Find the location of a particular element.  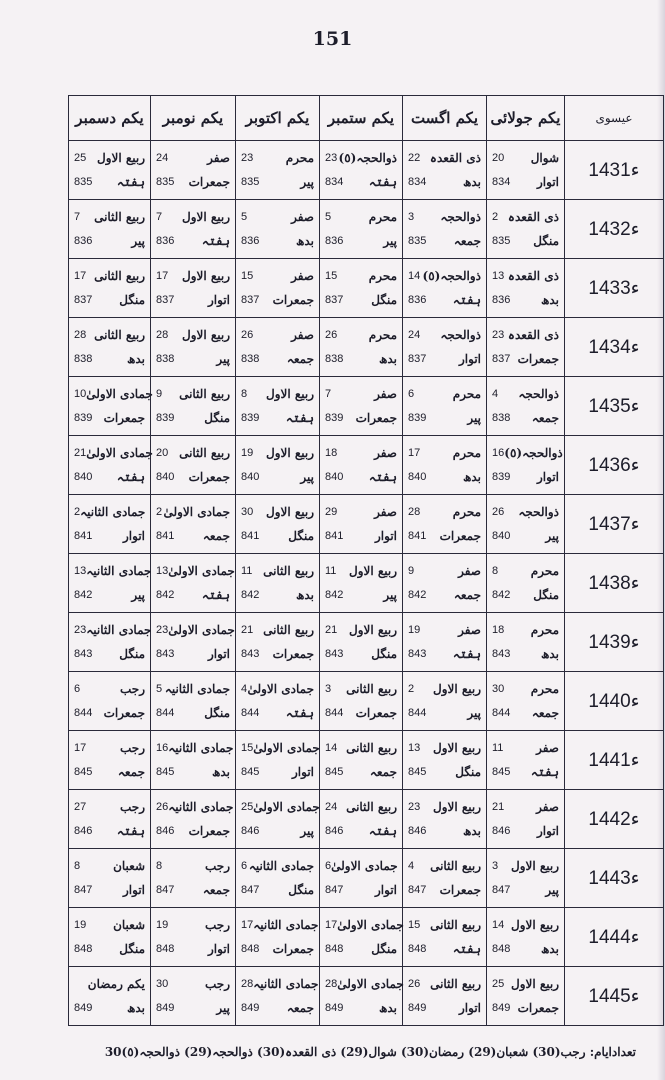

date-cell: 23 ربیع الاول 846 بدھ is located at coordinates (444, 819).